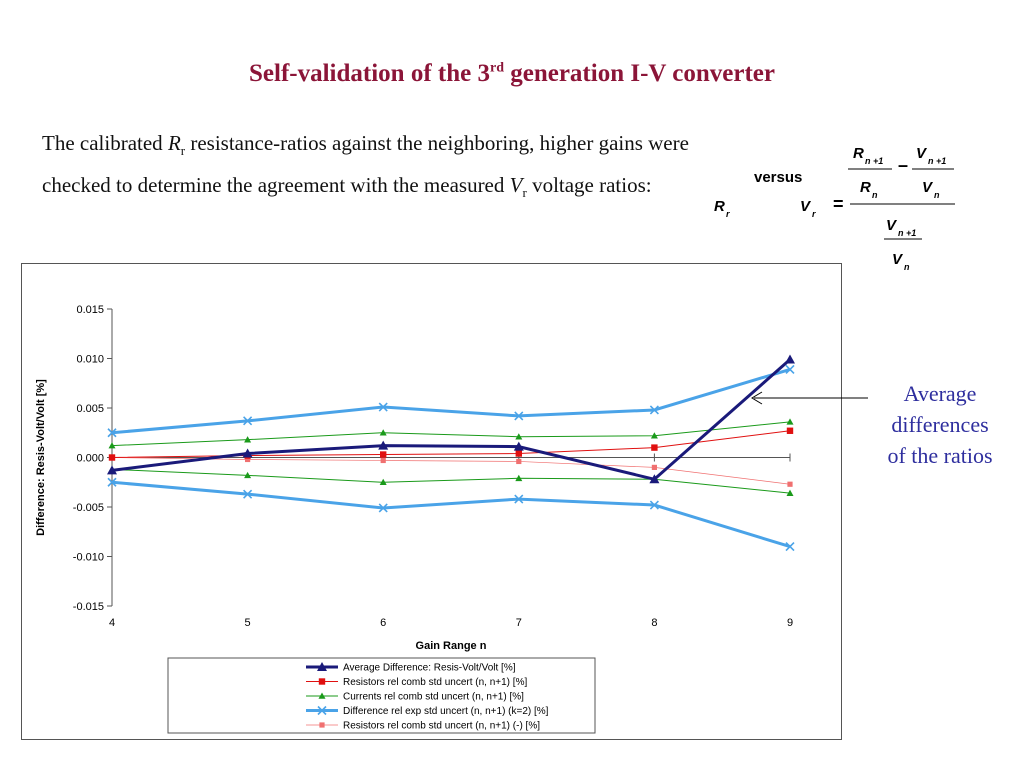 The width and height of the screenshot is (1024, 768). Describe the element at coordinates (112, 623) in the screenshot. I see `x-tick-label: 4` at that location.